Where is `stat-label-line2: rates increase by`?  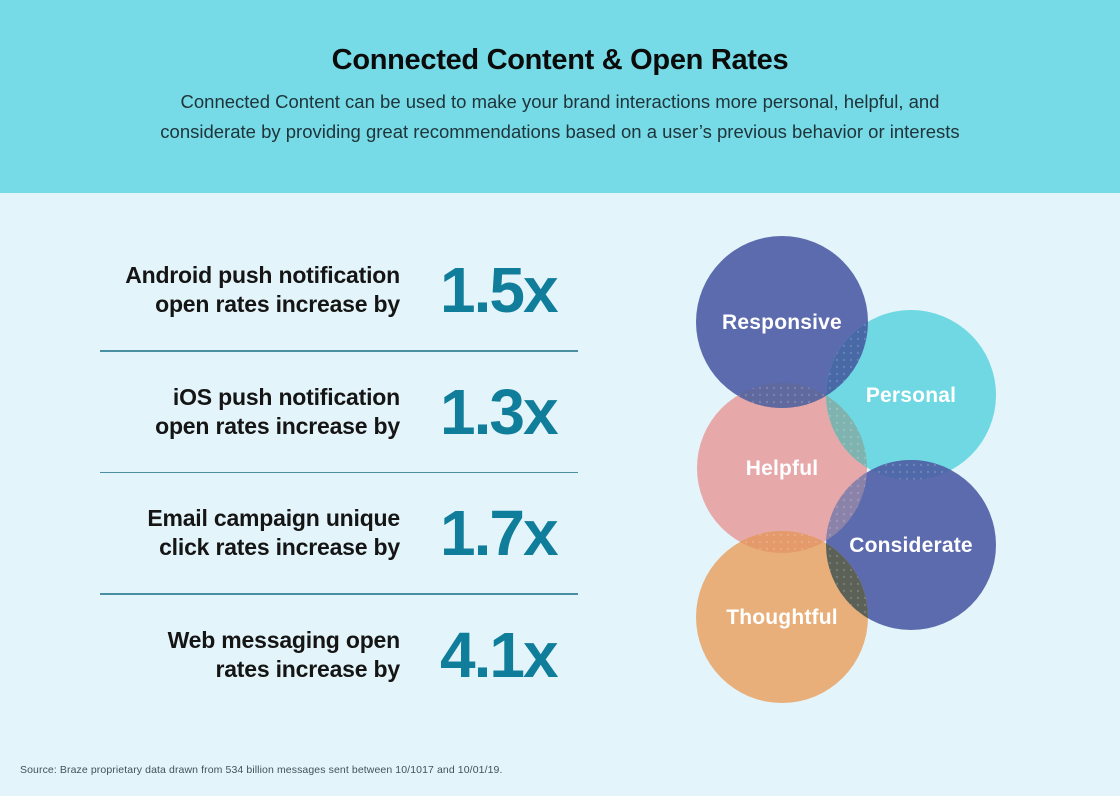
stat-label-line2: rates increase by is located at coordinates (307, 668).